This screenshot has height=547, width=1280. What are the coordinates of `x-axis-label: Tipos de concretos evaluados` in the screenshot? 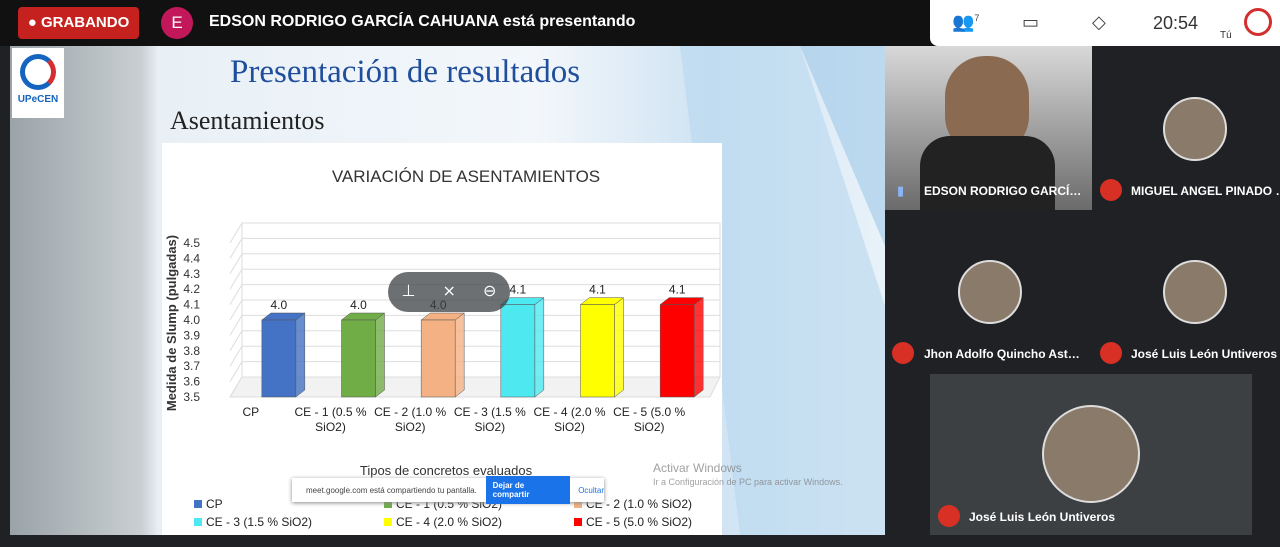 It's located at (446, 470).